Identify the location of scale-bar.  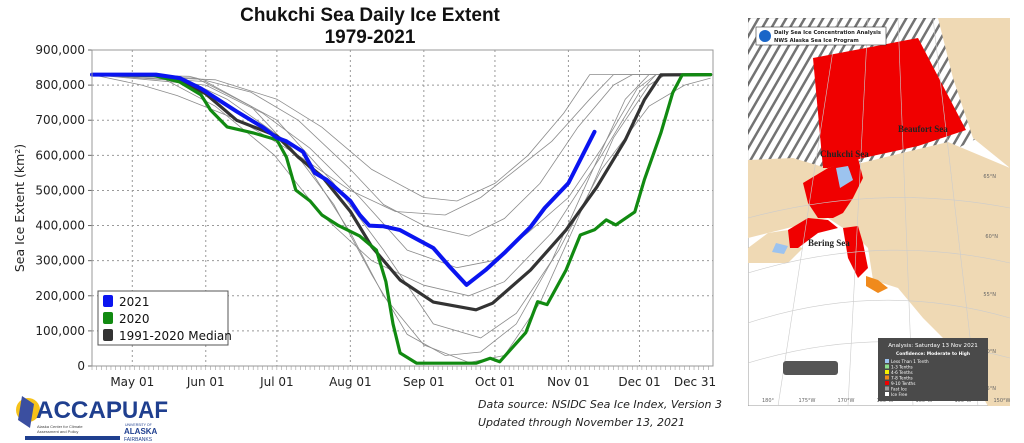
(810, 368).